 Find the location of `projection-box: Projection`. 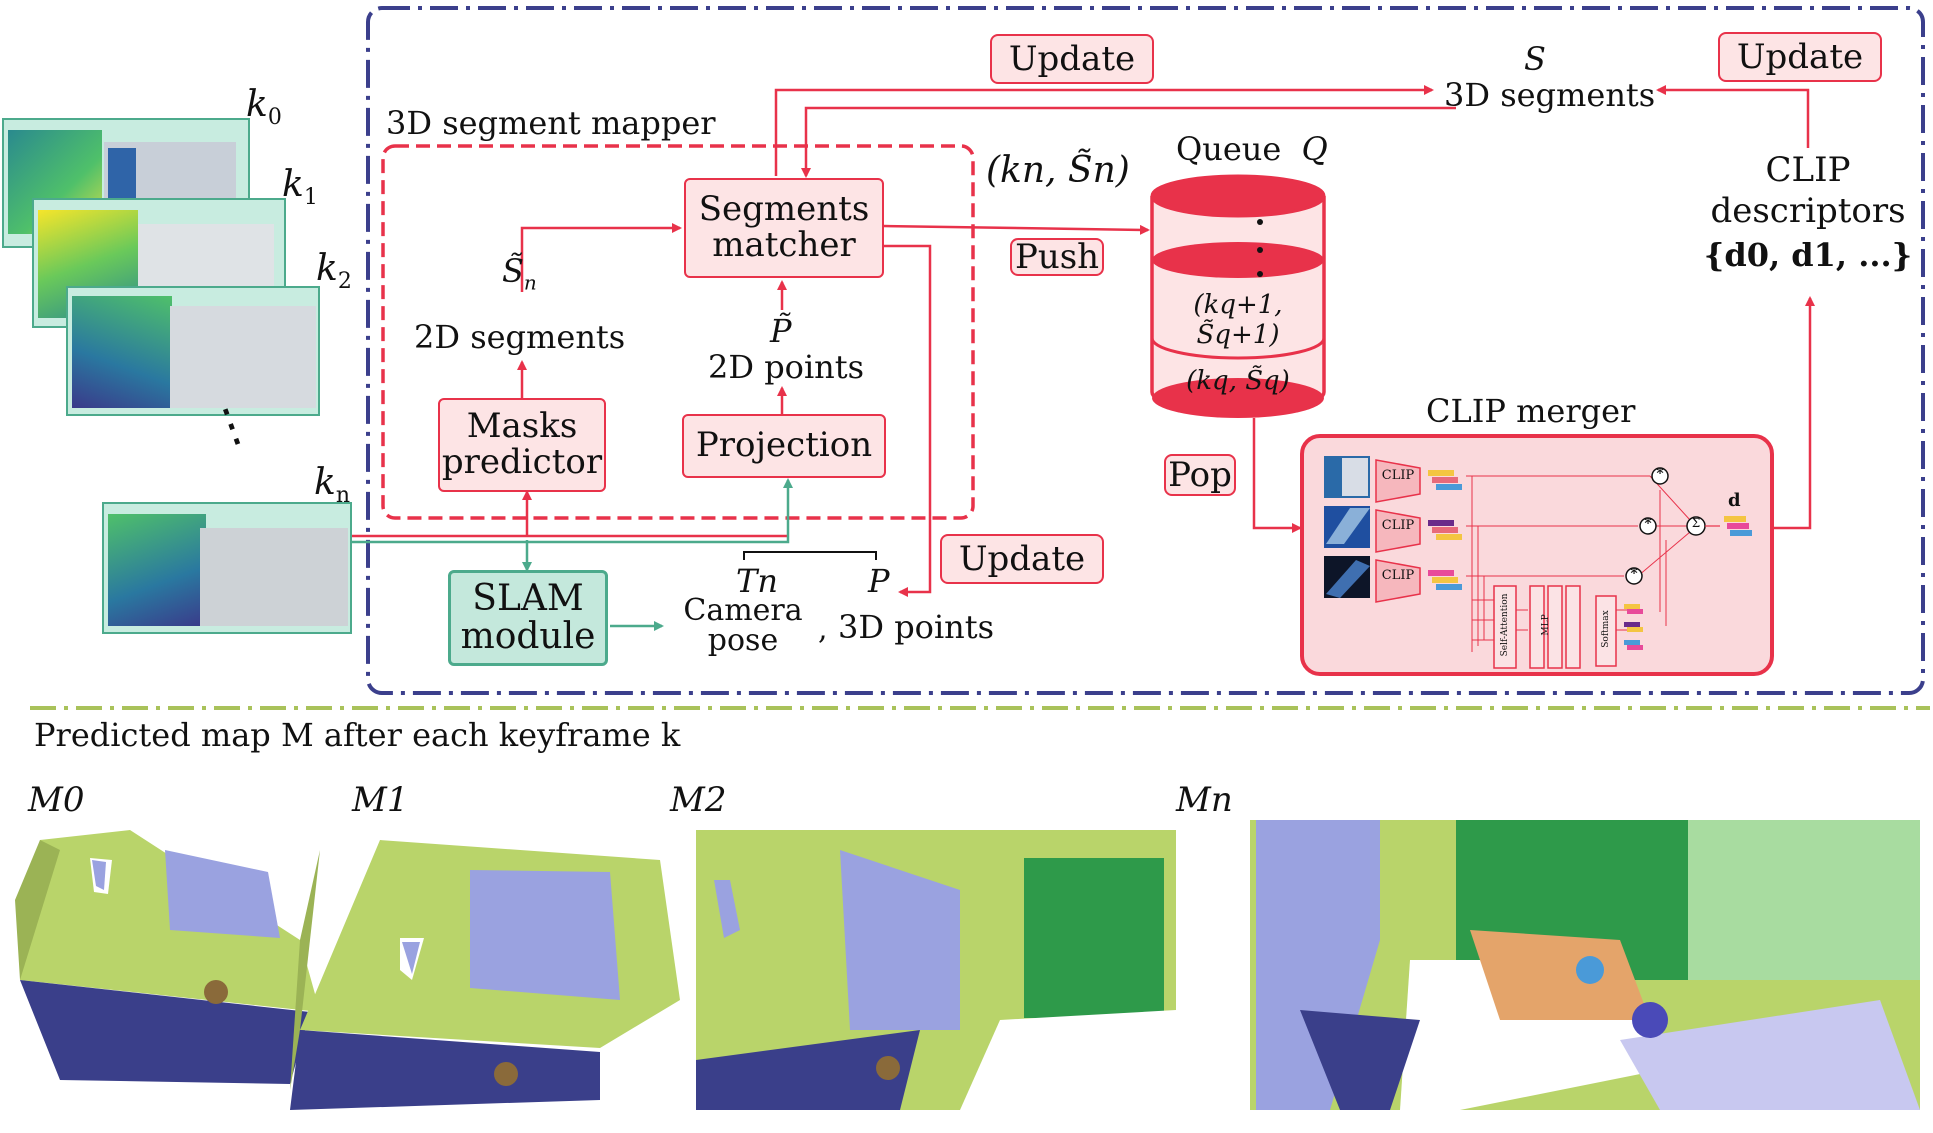

projection-box: Projection is located at coordinates (784, 446).